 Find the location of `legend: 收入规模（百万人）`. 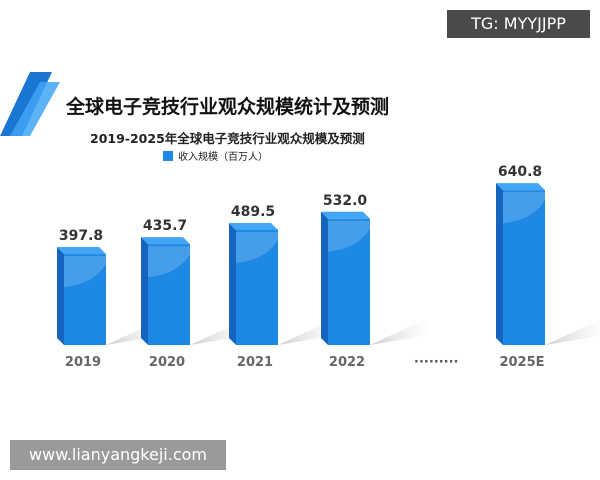

legend: 收入规模（百万人） is located at coordinates (215, 155).